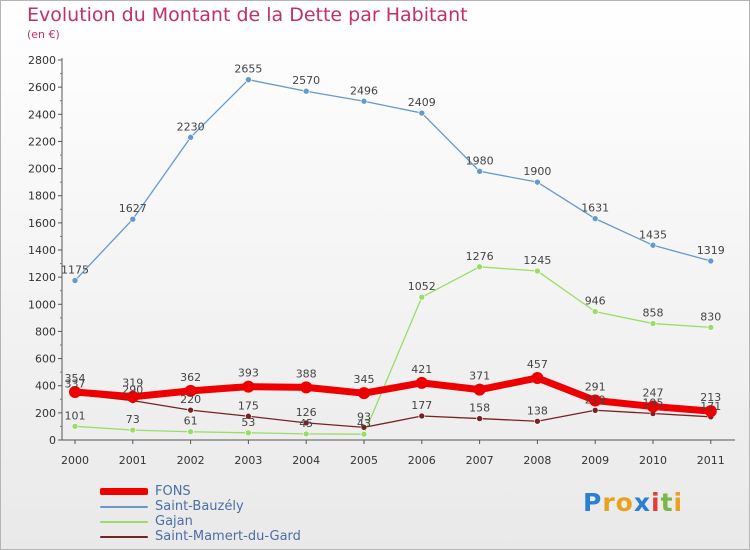 The width and height of the screenshot is (750, 550). I want to click on x-tick-label: 2001, so click(133, 460).